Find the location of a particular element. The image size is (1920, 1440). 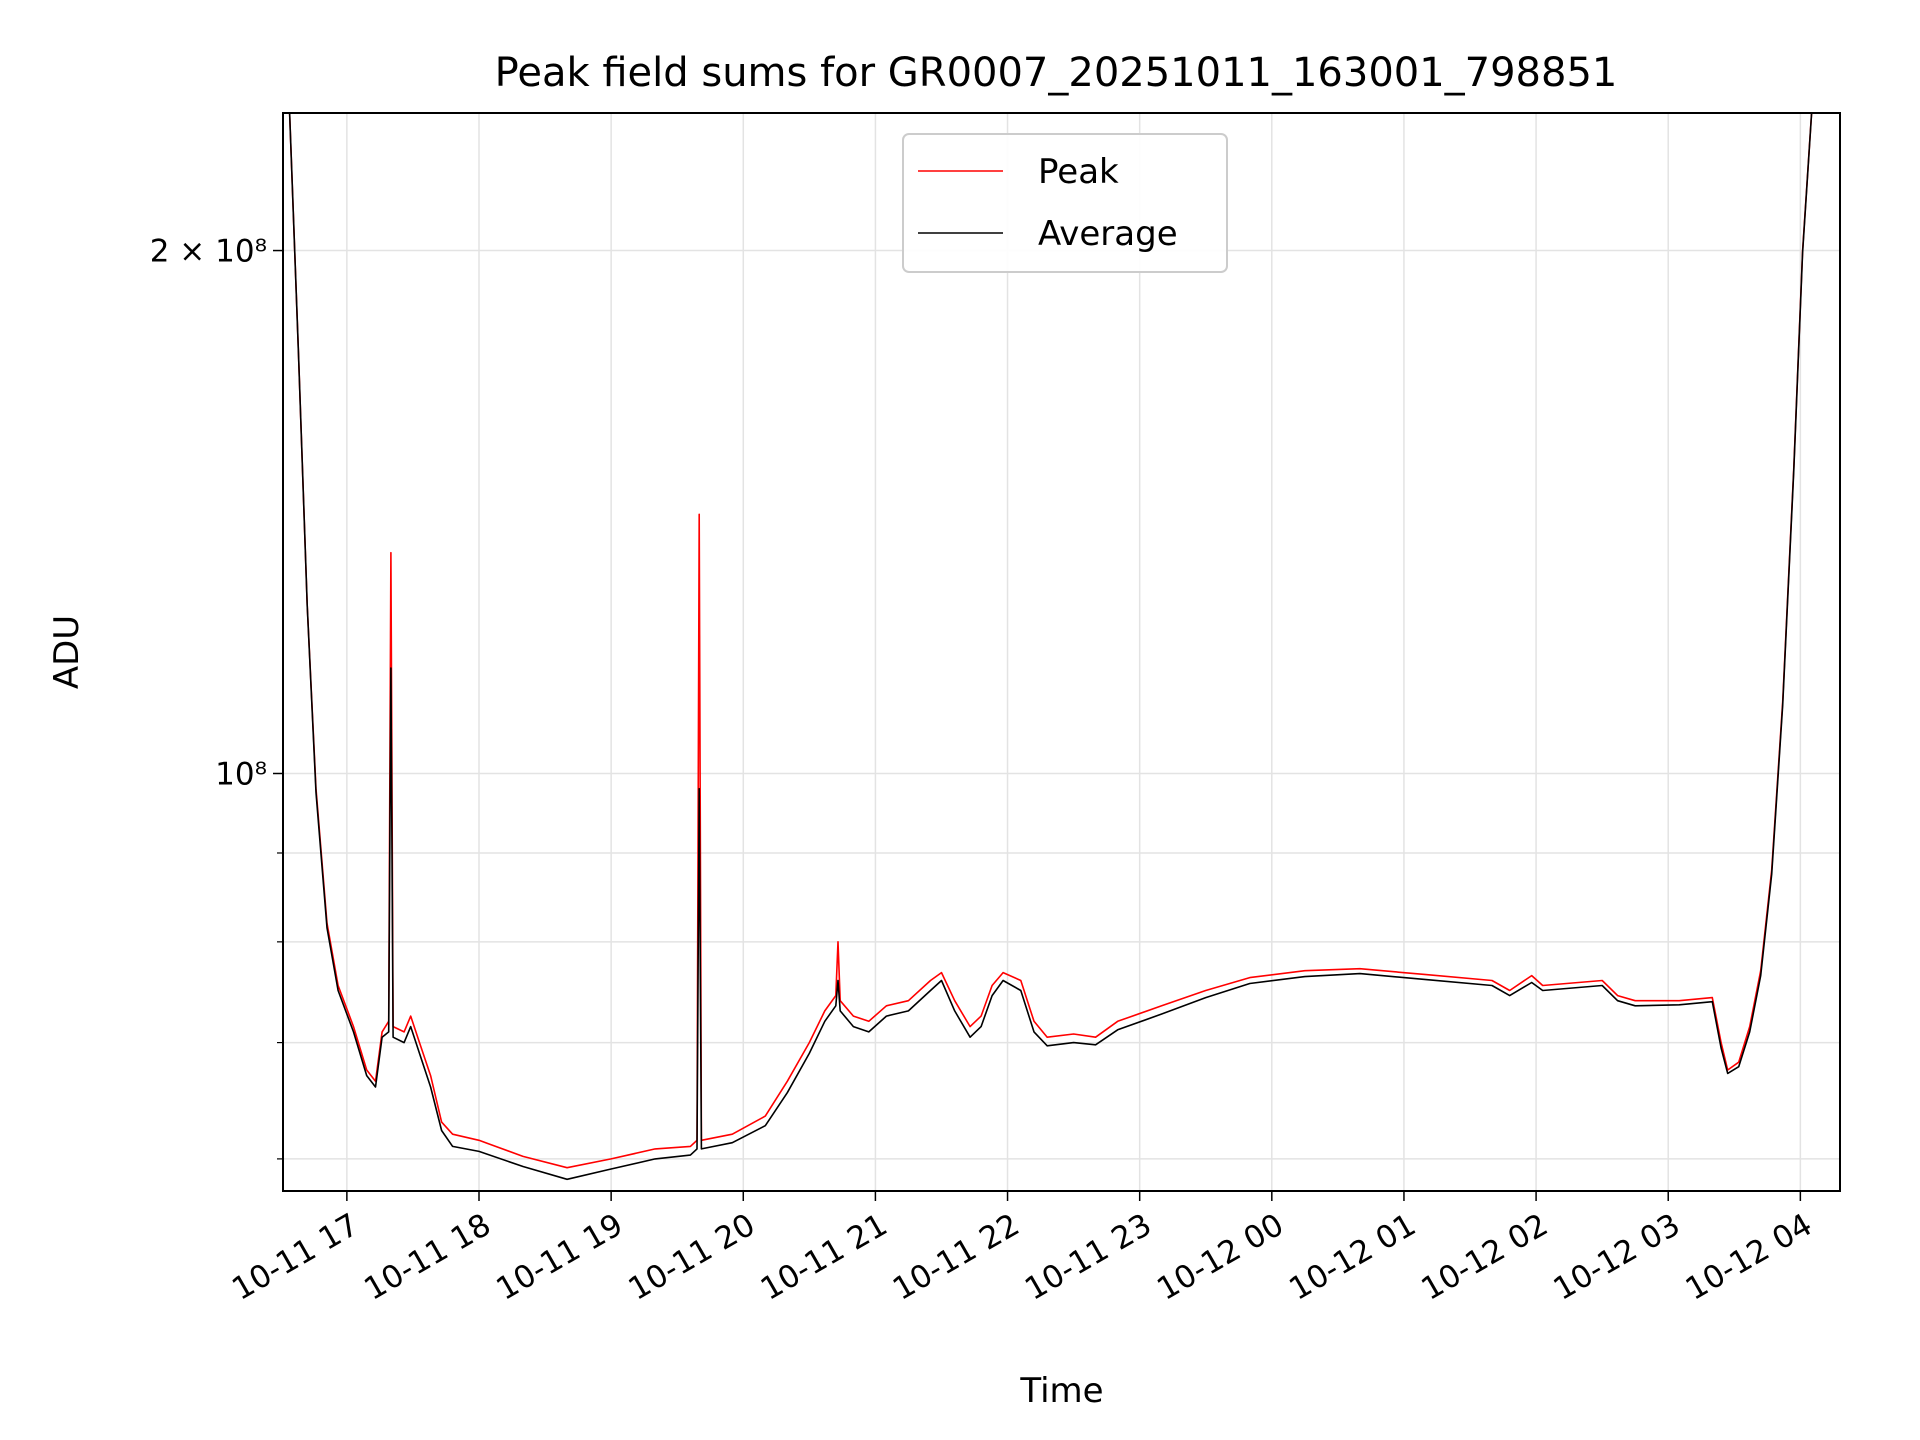

legend-label-peak: Peak is located at coordinates (1078, 172).